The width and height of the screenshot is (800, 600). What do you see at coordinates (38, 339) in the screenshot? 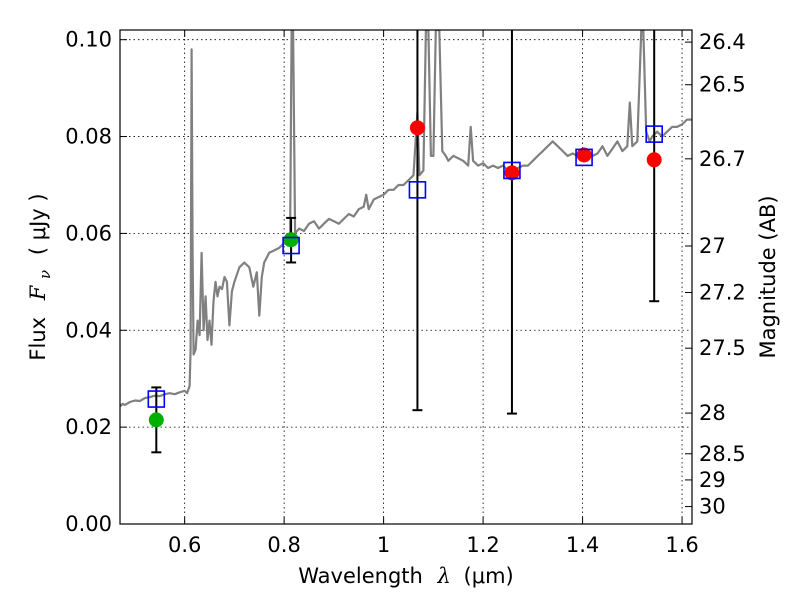
I see `y-axis-label-prefix: Flux` at bounding box center [38, 339].